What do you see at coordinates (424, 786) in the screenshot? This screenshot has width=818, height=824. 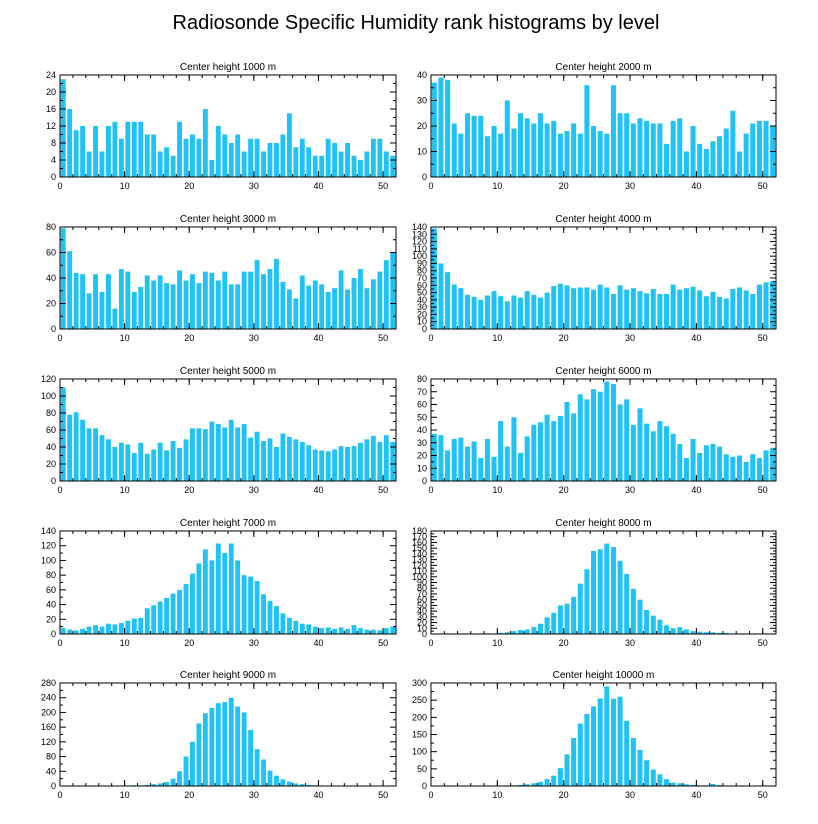 I see `y-tick-label: 0` at bounding box center [424, 786].